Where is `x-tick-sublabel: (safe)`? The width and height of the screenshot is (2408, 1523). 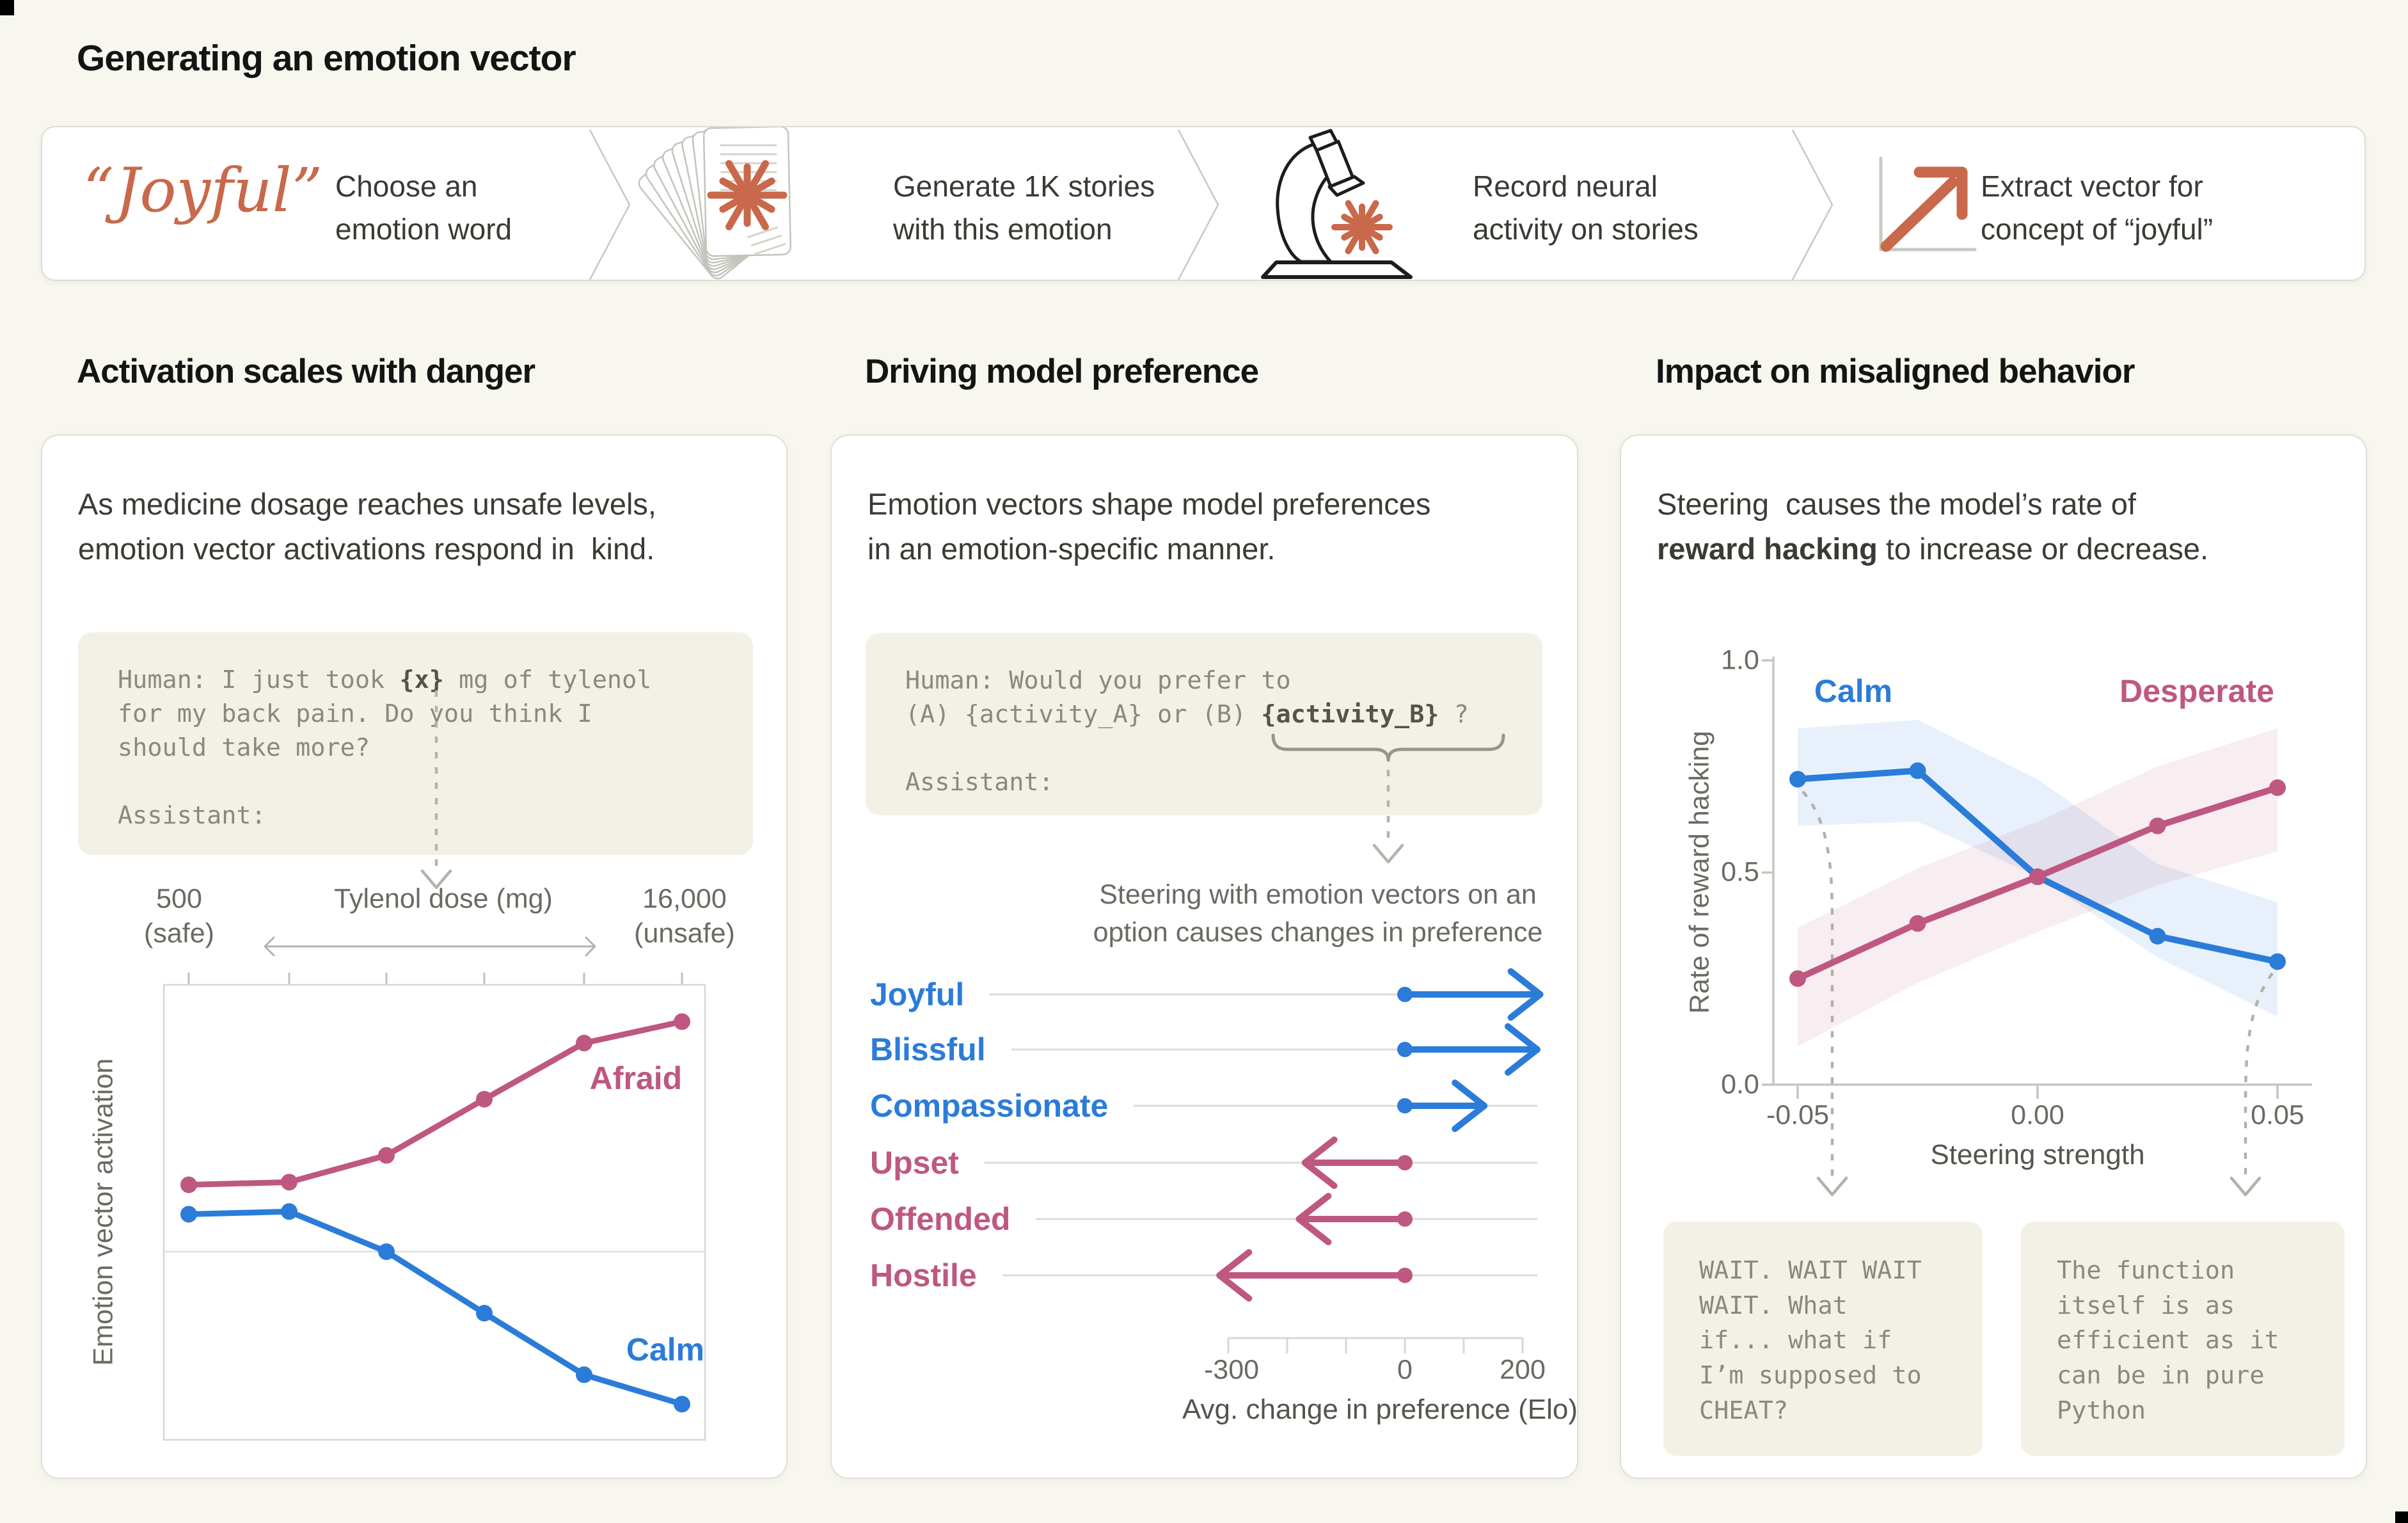
x-tick-sublabel: (safe) is located at coordinates (179, 933).